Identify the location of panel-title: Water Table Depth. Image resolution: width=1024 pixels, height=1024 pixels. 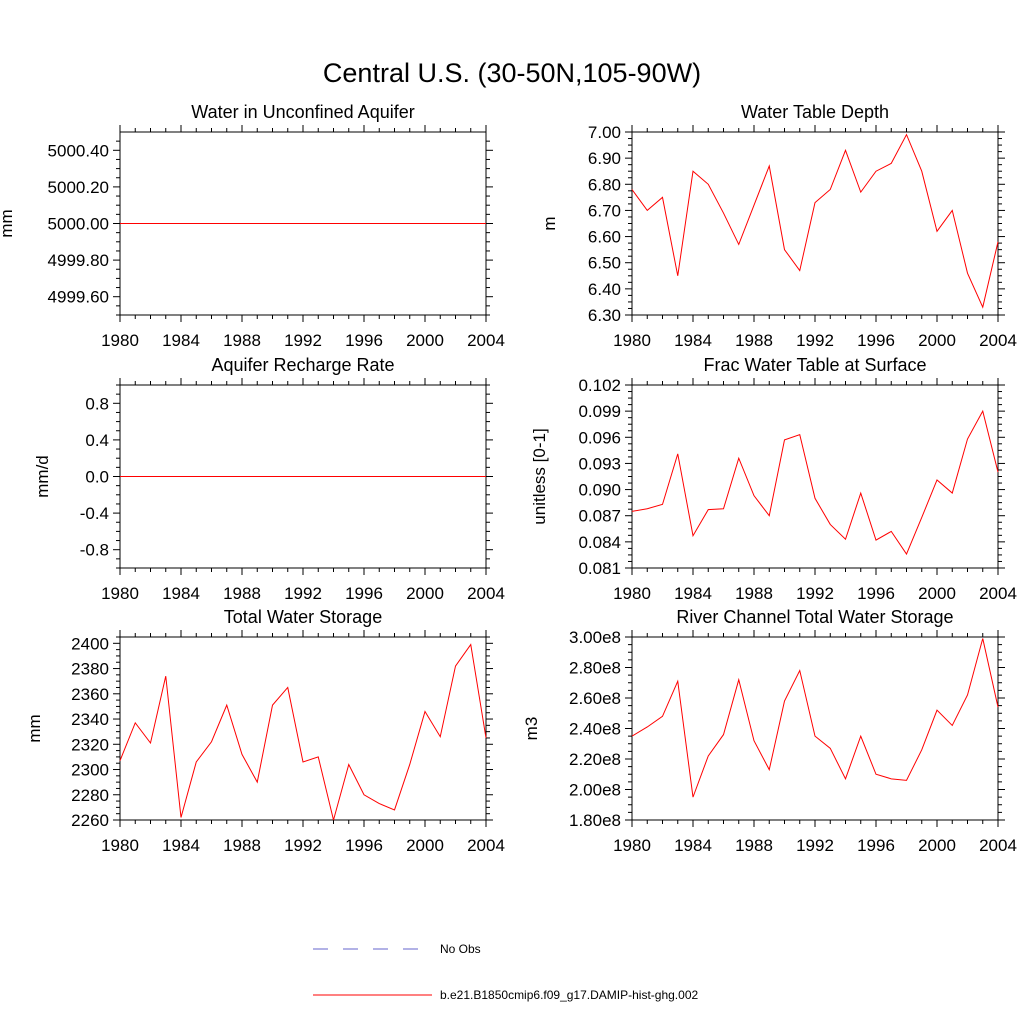
(815, 112).